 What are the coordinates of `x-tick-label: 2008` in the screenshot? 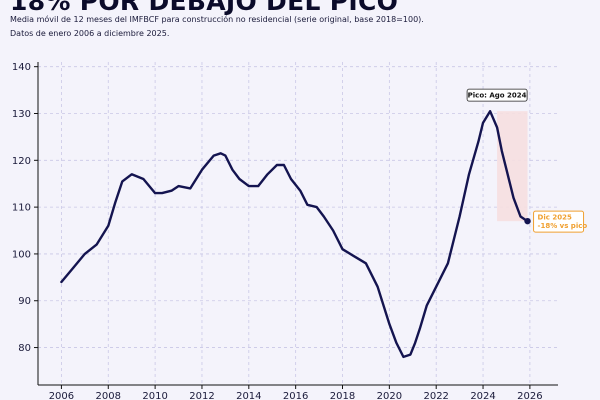 It's located at (108, 395).